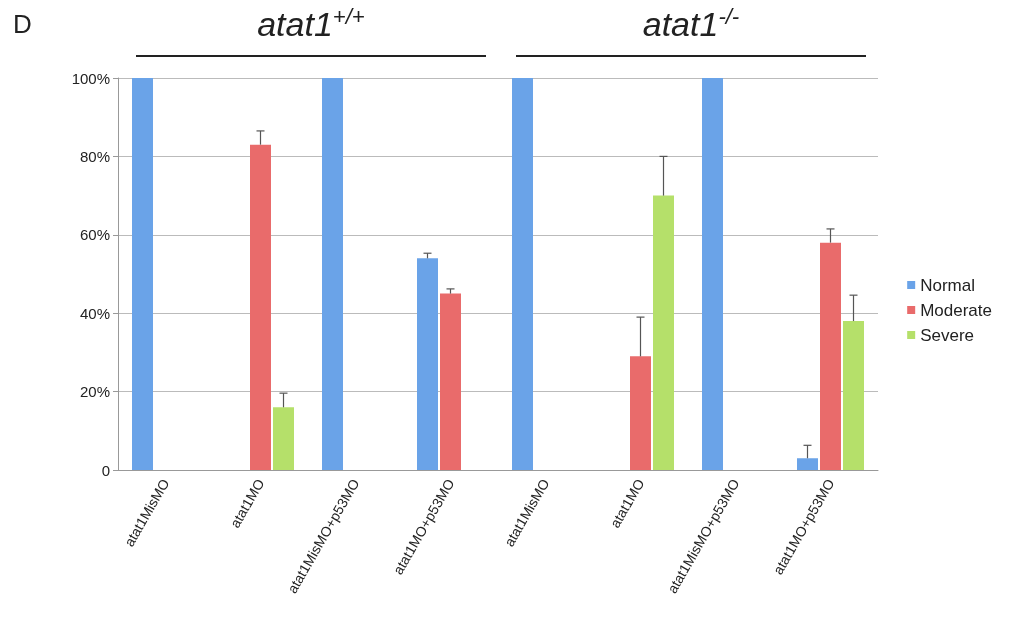 The image size is (1015, 620). What do you see at coordinates (94, 156) in the screenshot?
I see `y-tick-label: 80%` at bounding box center [94, 156].